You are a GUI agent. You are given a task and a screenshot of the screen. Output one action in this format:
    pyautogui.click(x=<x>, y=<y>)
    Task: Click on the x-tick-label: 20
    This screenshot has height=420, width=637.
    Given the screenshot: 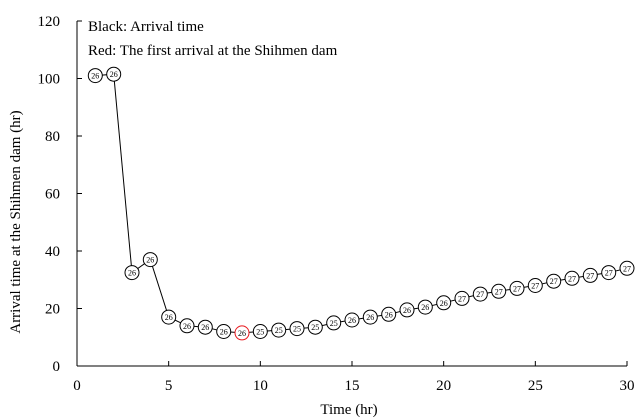 What is the action you would take?
    pyautogui.click(x=443, y=386)
    